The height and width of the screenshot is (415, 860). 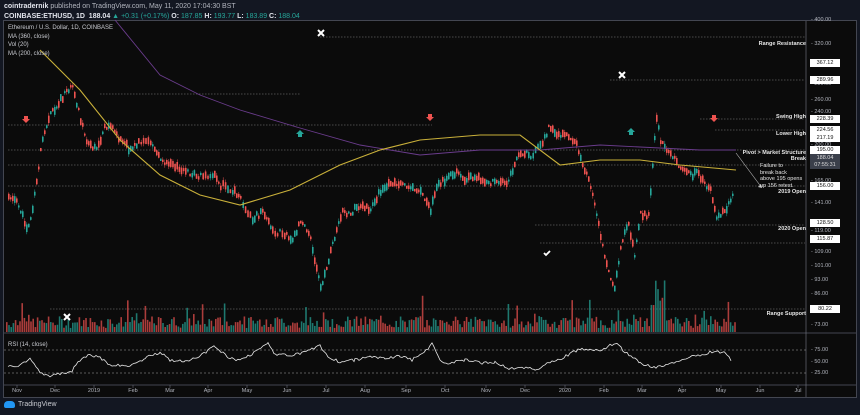 I want to click on last-price: 188.04, so click(x=99, y=16).